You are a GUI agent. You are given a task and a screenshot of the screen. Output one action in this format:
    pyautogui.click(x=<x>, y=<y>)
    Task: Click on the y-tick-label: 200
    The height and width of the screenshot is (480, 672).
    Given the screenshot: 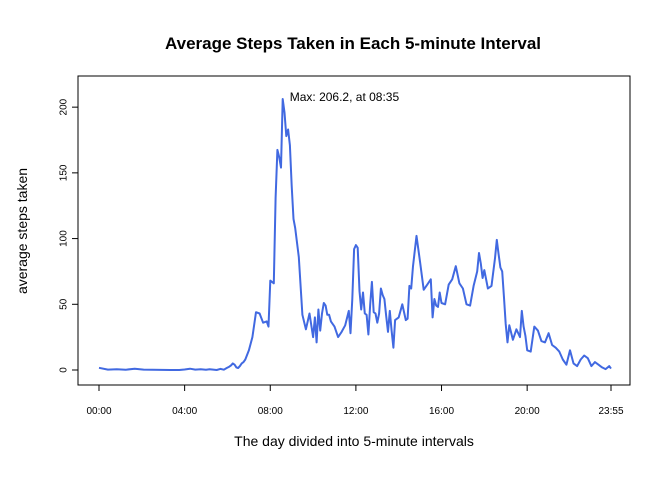 What is the action you would take?
    pyautogui.click(x=64, y=106)
    